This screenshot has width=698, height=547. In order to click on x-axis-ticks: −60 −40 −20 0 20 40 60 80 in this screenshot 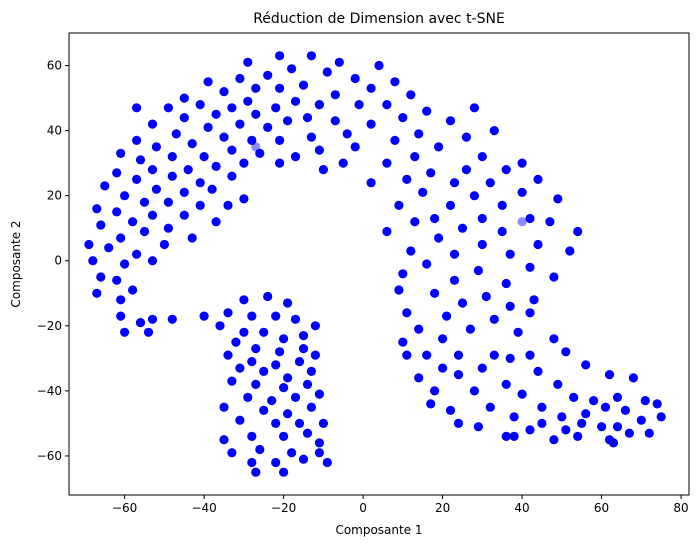, I will do `click(400, 505)`.